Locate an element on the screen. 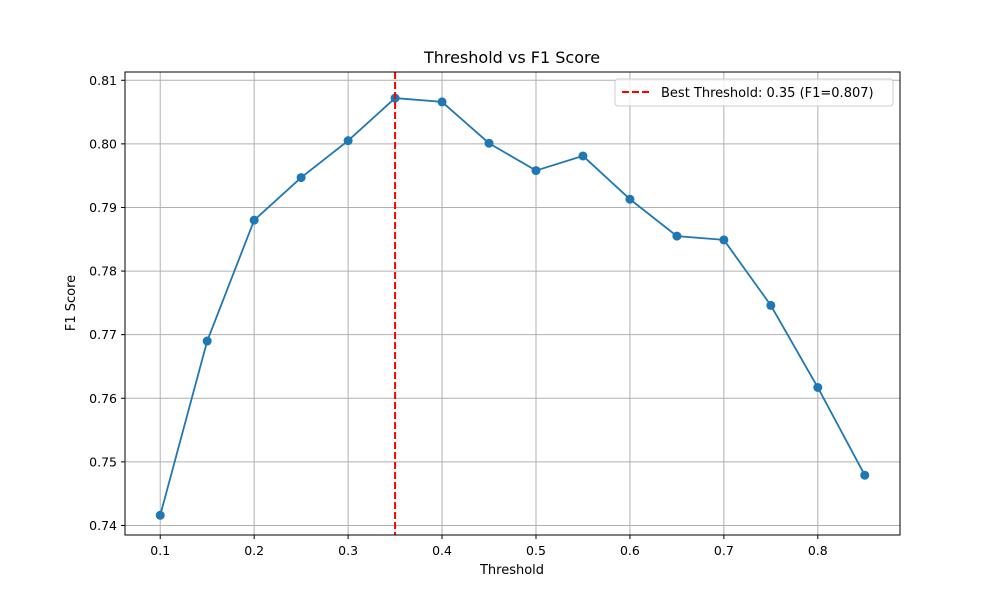 The height and width of the screenshot is (600, 1000). x-tick-label: 0.1 is located at coordinates (160, 550).